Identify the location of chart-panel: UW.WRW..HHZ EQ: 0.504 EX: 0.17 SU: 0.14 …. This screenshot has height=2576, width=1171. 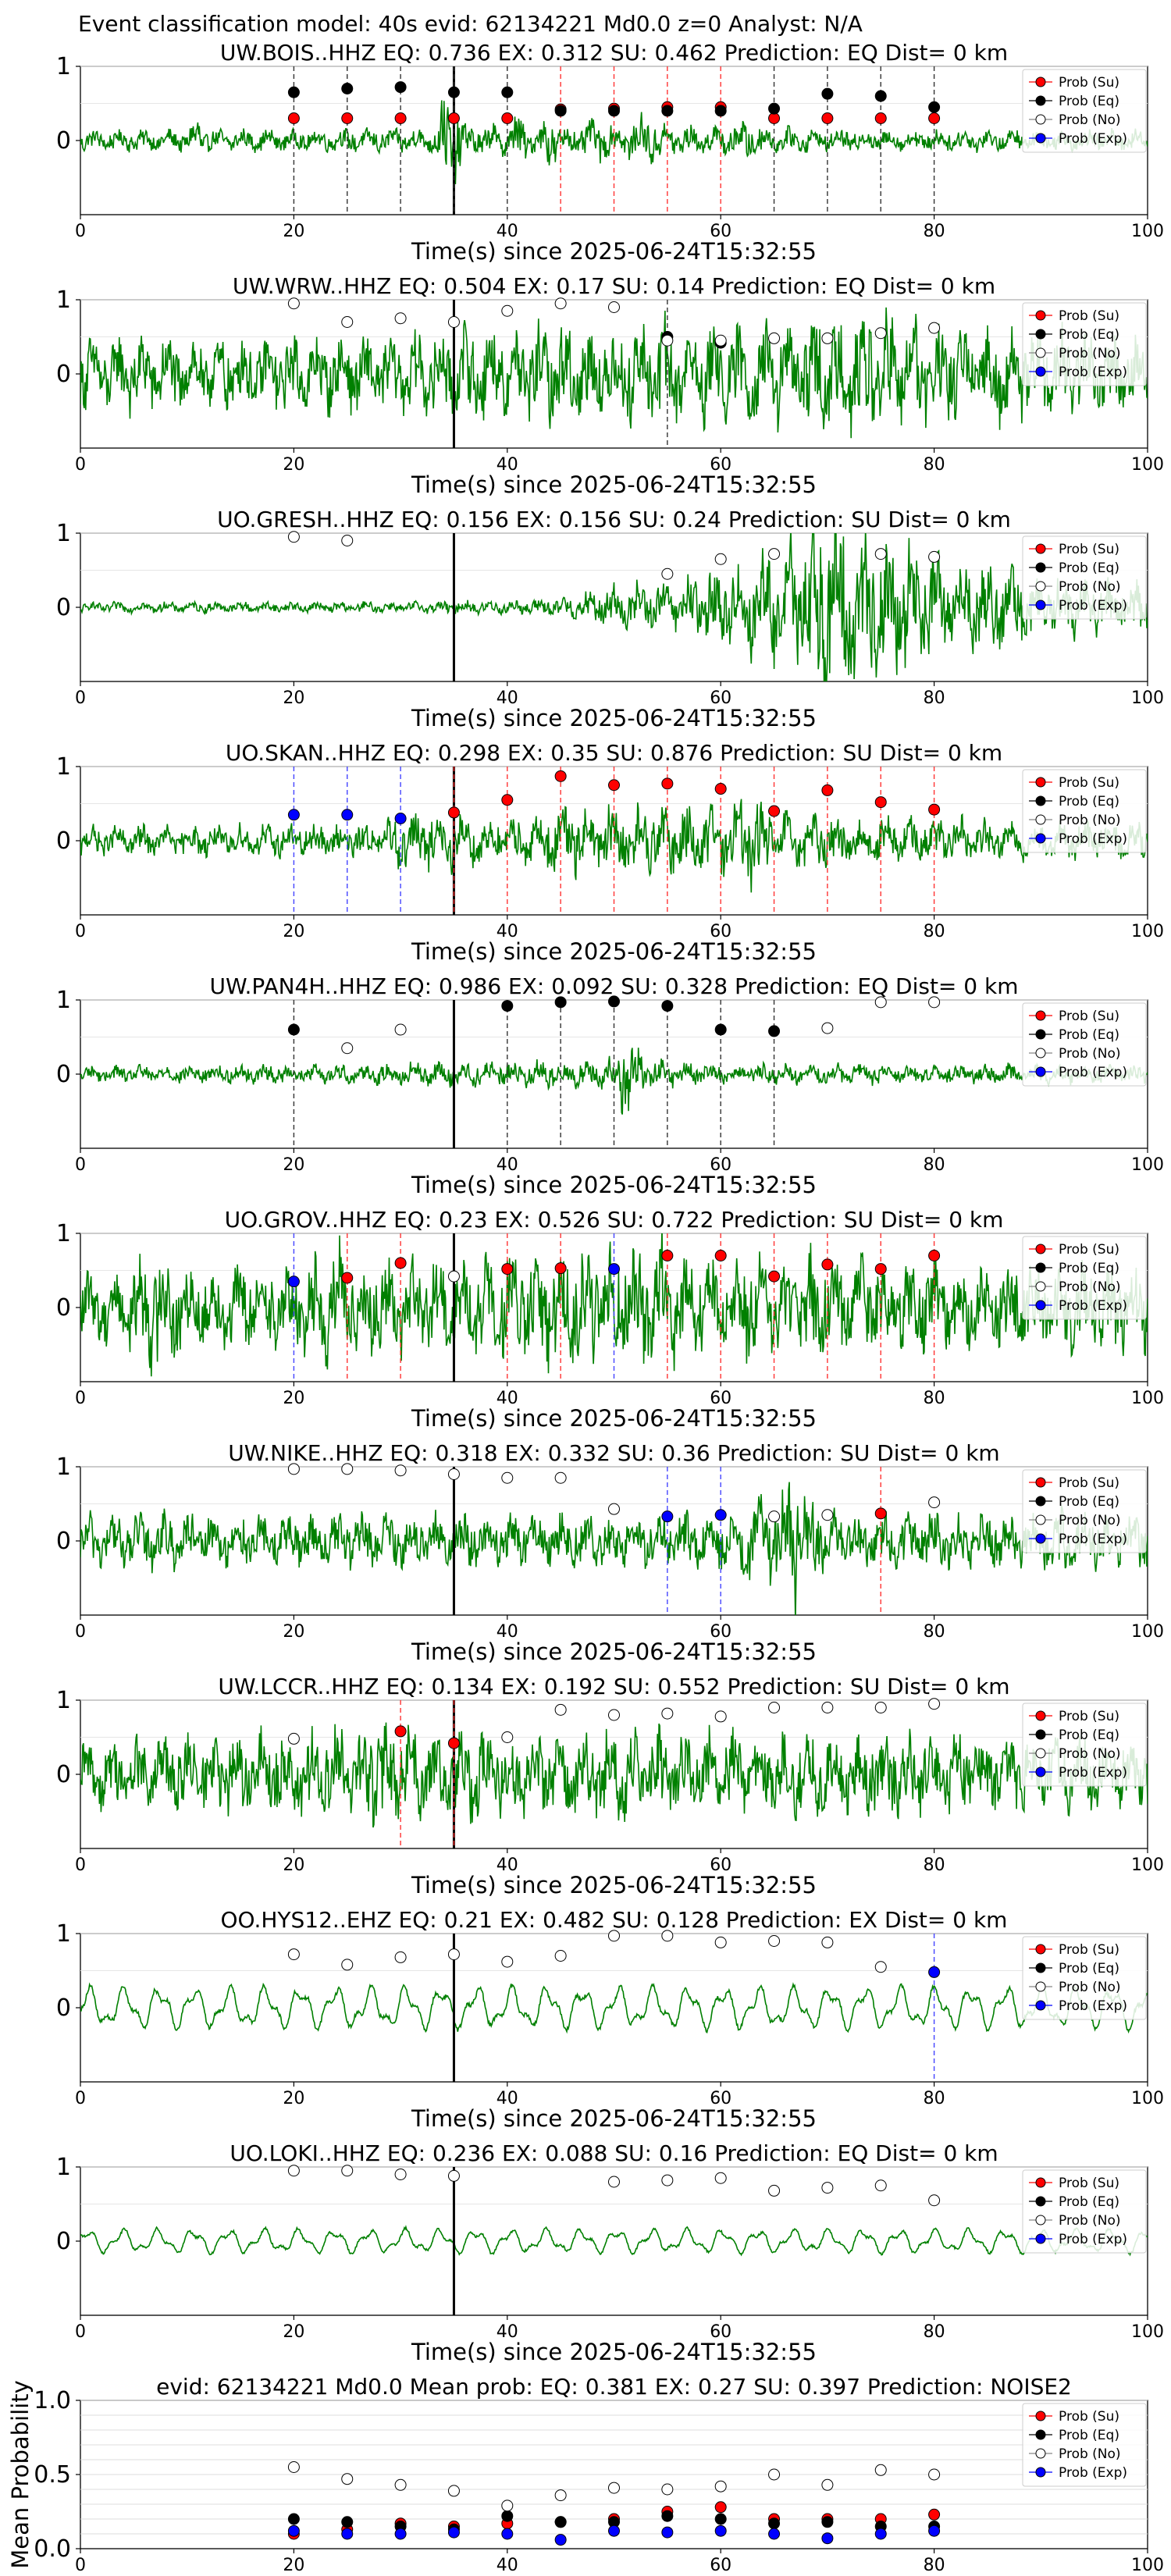
(610, 385).